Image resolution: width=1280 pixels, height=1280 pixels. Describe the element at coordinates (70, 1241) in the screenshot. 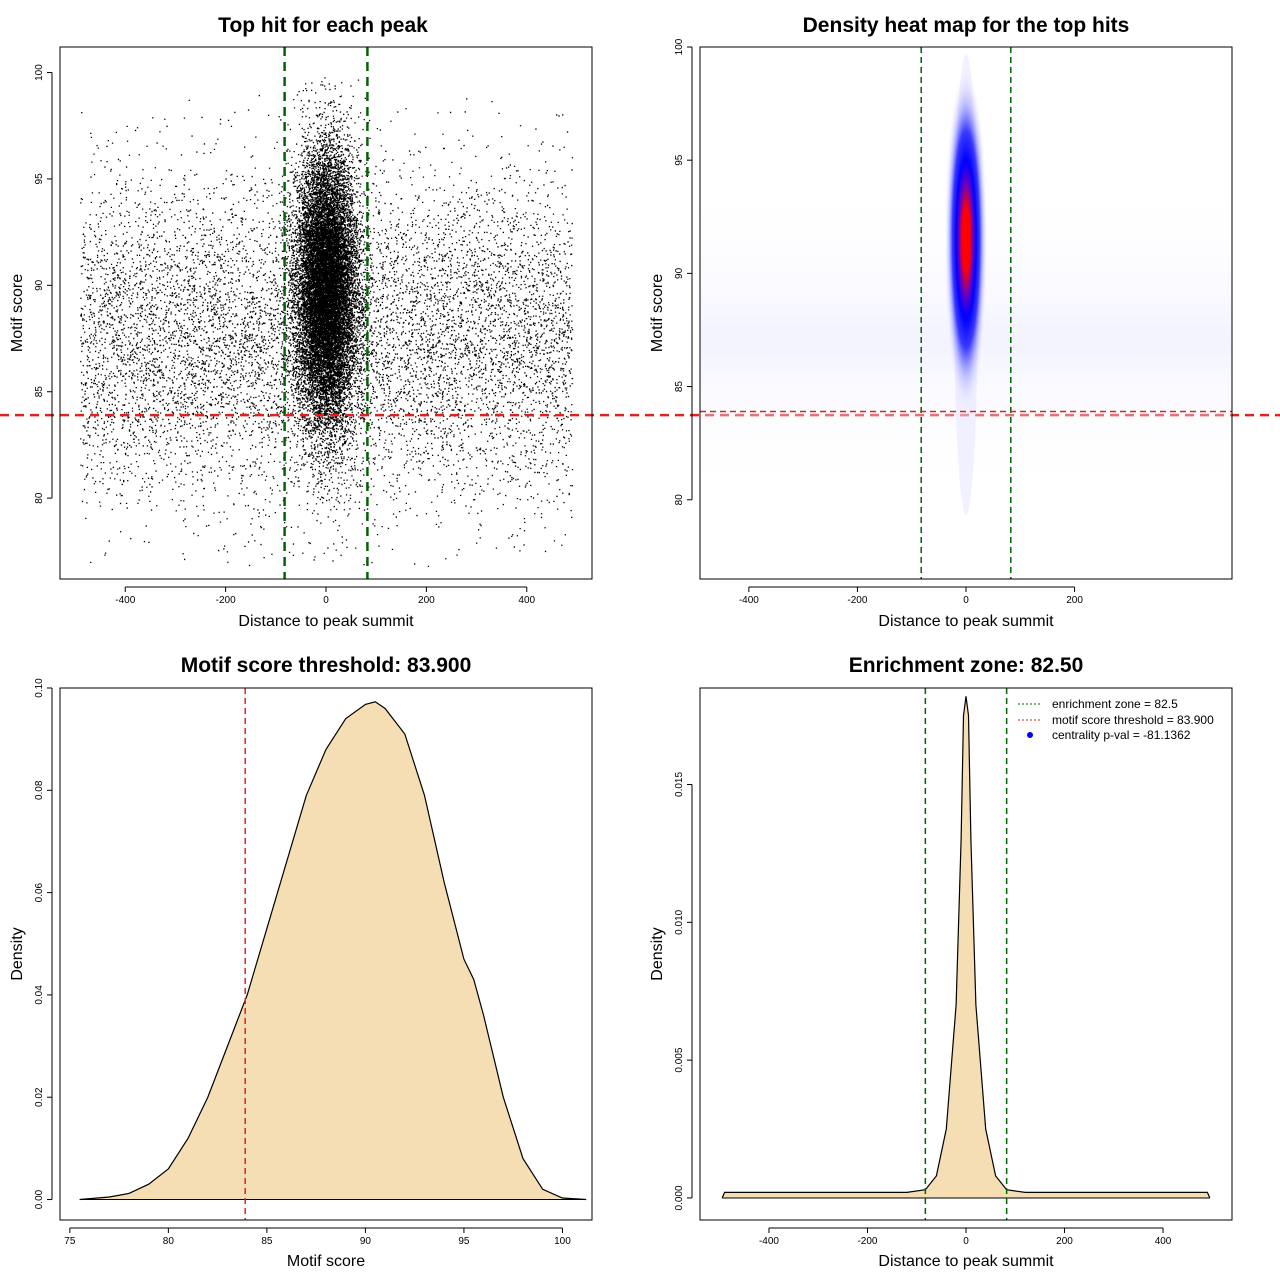

I see `x-tick-label: 75` at that location.